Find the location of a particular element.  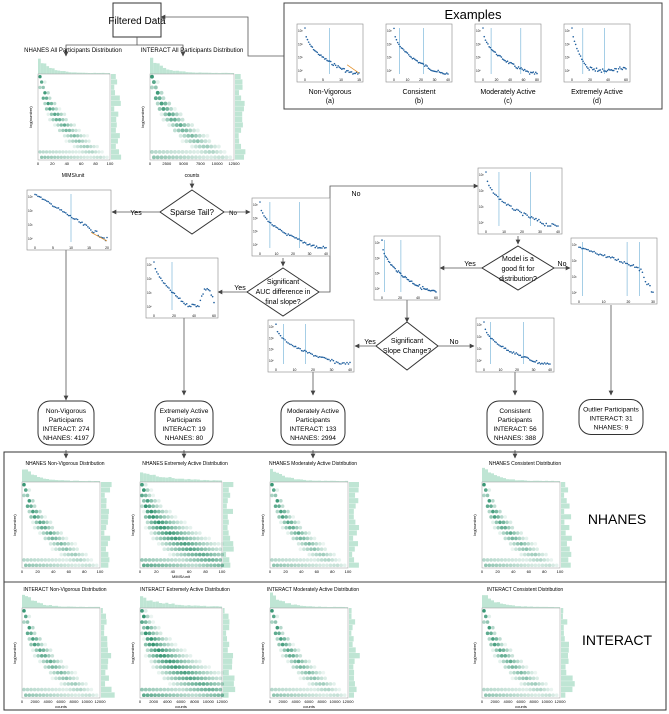

y-axis-label: log(number) is located at coordinates (142, 117).